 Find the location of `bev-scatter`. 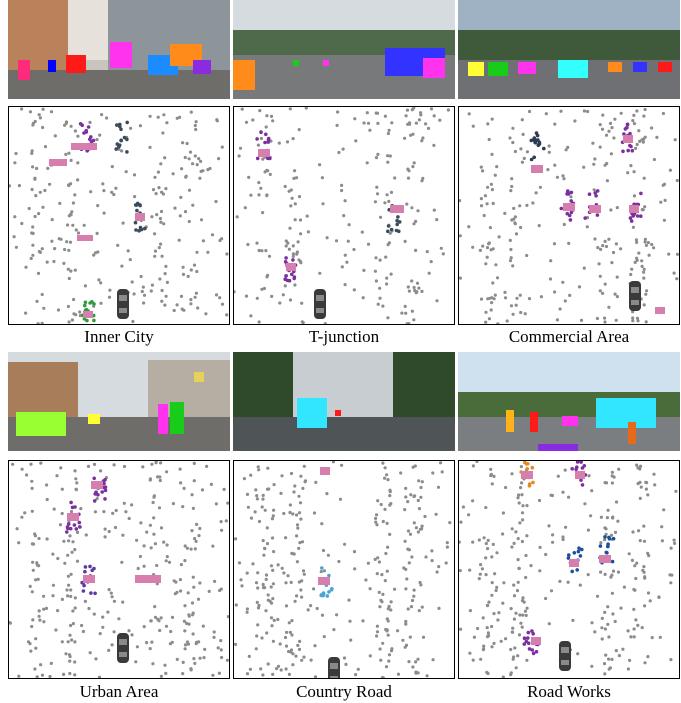

bev-scatter is located at coordinates (569, 215).